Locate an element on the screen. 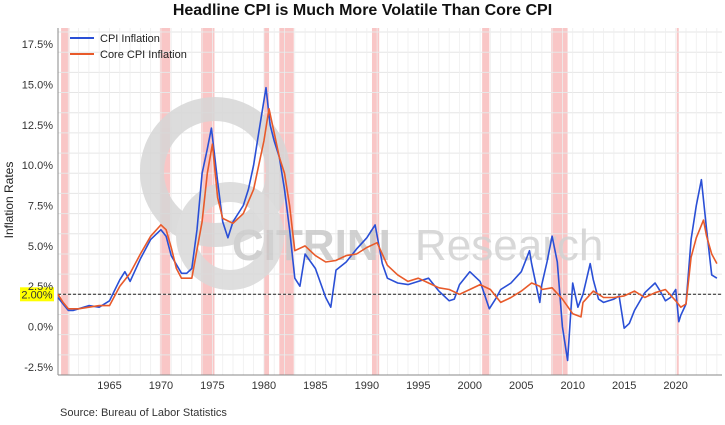 The width and height of the screenshot is (725, 425). y-axis-label: Inflation Rates is located at coordinates (9, 200).